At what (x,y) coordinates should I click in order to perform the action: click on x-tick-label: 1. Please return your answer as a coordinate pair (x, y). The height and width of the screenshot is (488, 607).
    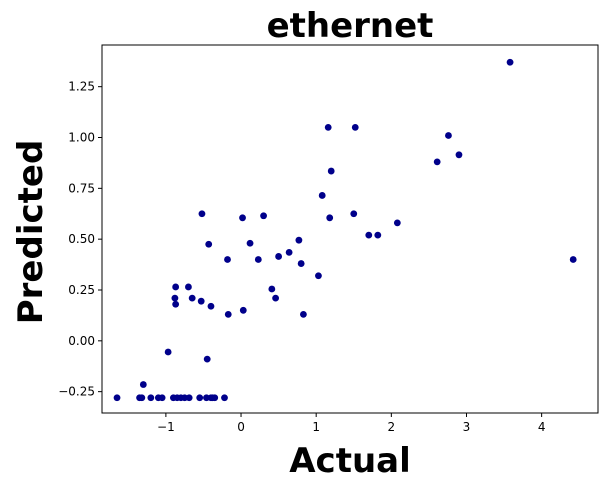
    Looking at the image, I should click on (316, 427).